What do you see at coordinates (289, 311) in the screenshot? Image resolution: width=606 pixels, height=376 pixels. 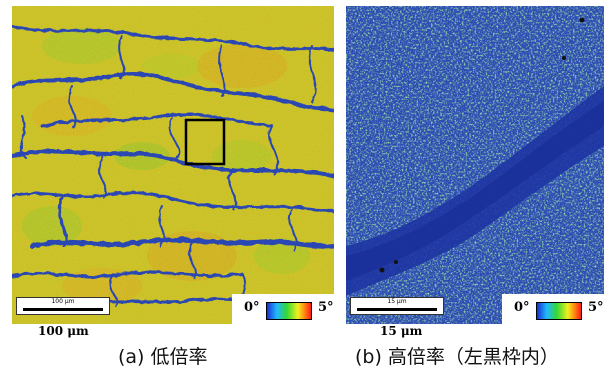 I see `legend-colorbar-a` at bounding box center [289, 311].